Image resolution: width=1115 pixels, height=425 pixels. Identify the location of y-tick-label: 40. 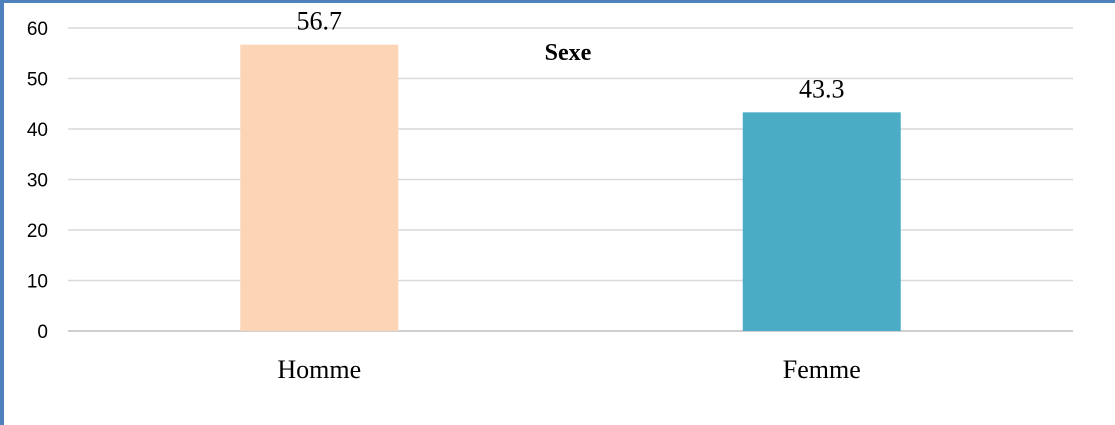
(37, 130).